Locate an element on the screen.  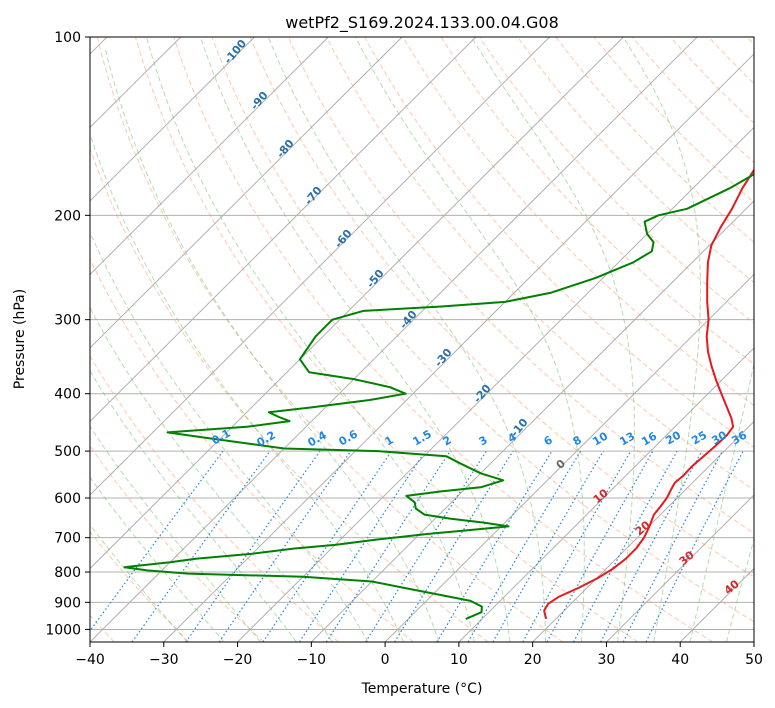
mixing-ratio-label: 20 is located at coordinates (673, 437).